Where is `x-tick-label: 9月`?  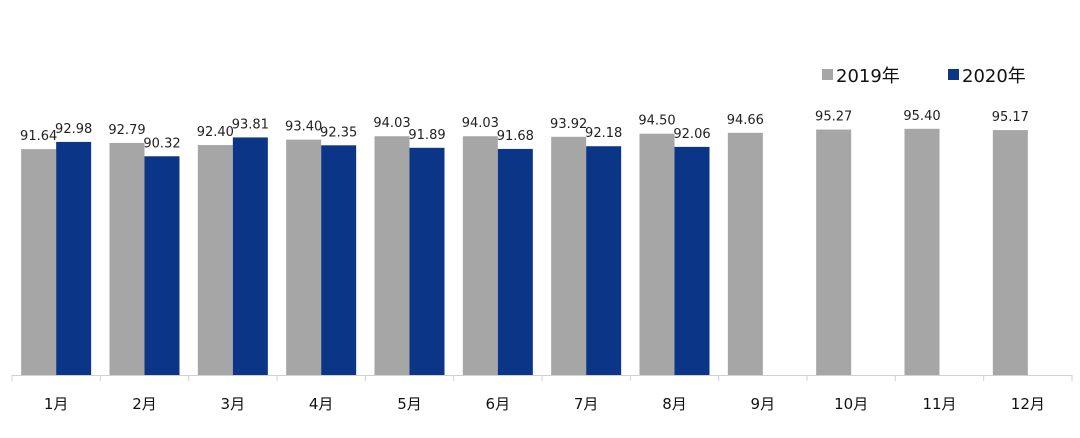 x-tick-label: 9月 is located at coordinates (763, 404).